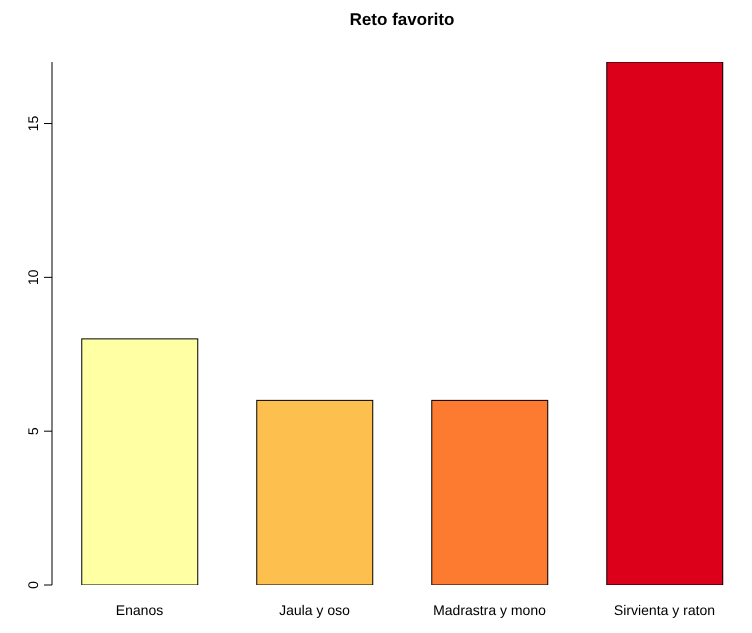  I want to click on y-tick-label: 15, so click(33, 124).